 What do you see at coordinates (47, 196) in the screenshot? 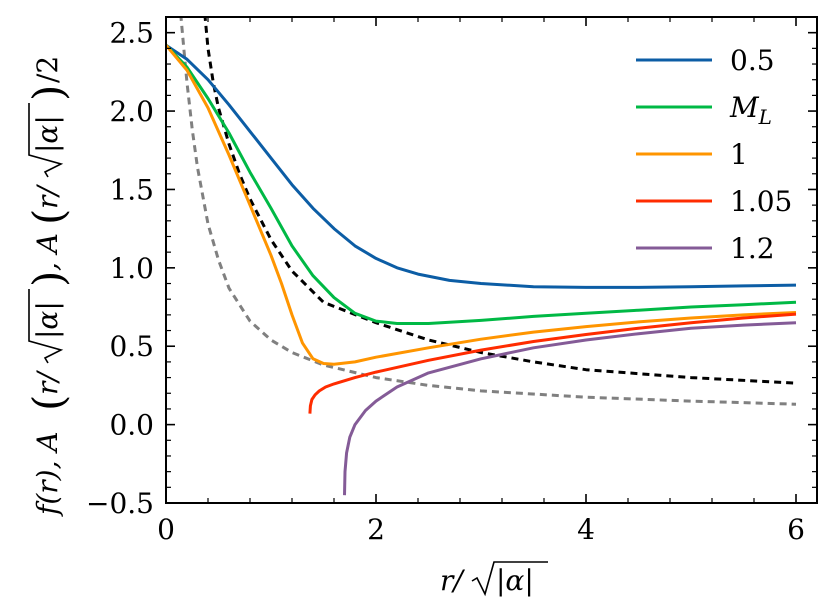
I see `y-label-part-5: r/` at bounding box center [47, 196].